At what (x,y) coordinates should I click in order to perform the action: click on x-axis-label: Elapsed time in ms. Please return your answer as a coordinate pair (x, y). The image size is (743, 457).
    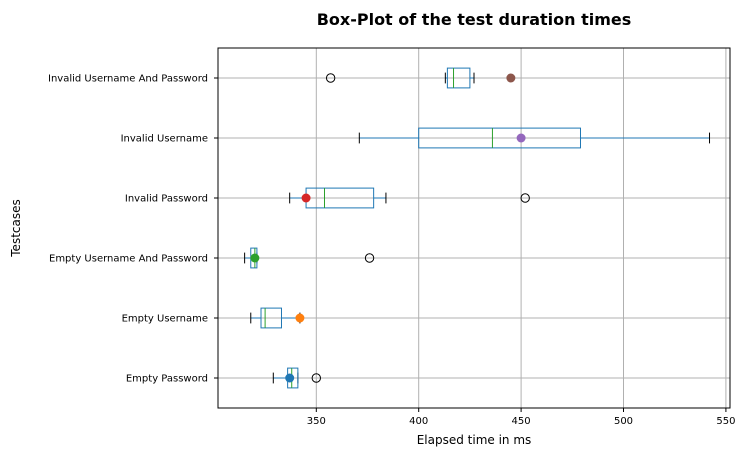
    Looking at the image, I should click on (474, 440).